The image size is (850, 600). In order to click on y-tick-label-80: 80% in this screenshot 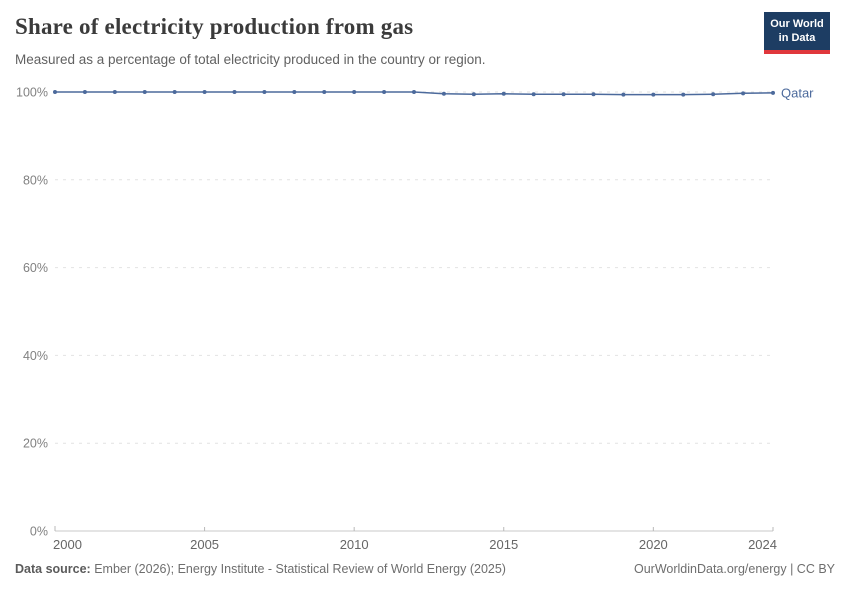, I will do `click(35, 180)`.